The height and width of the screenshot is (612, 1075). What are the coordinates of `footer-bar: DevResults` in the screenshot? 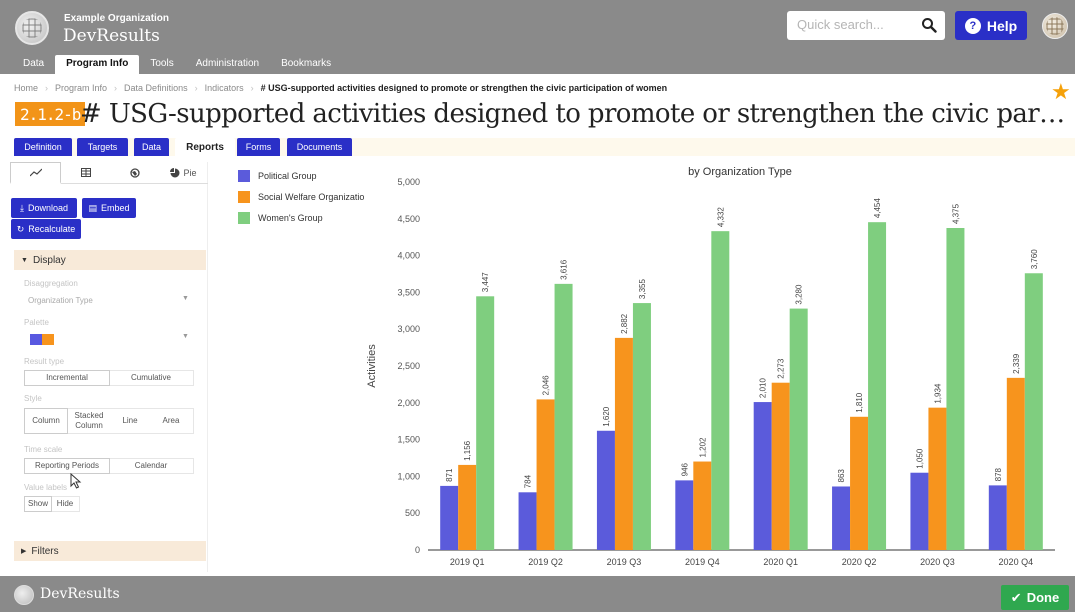 It's located at (537, 594).